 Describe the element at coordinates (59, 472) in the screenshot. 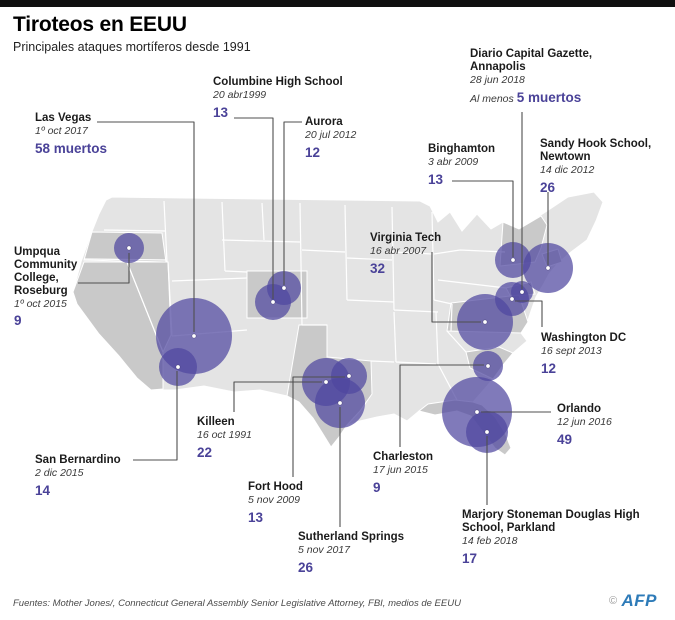

I see `event-date: 2 dic 2015` at that location.